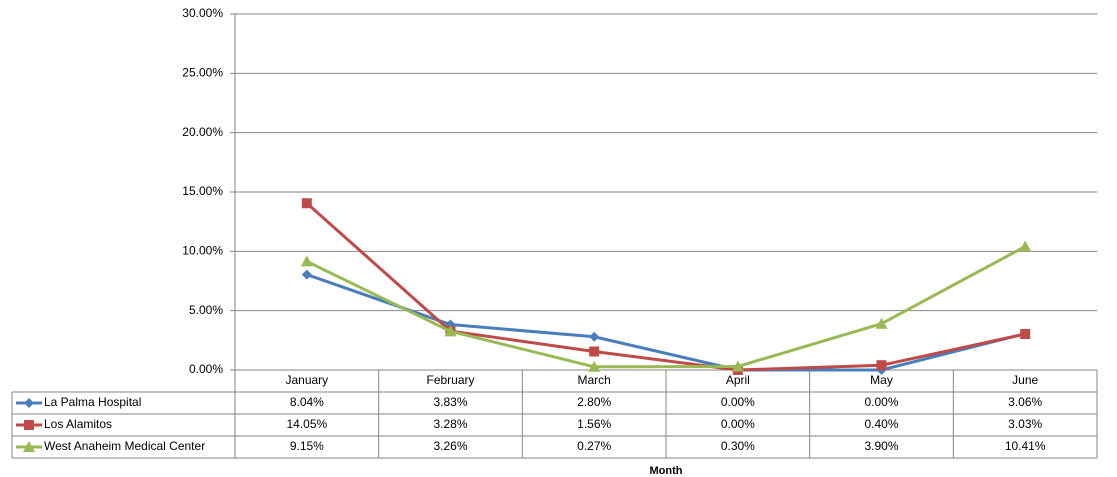  I want to click on table-value: 3.03%, so click(1025, 424).